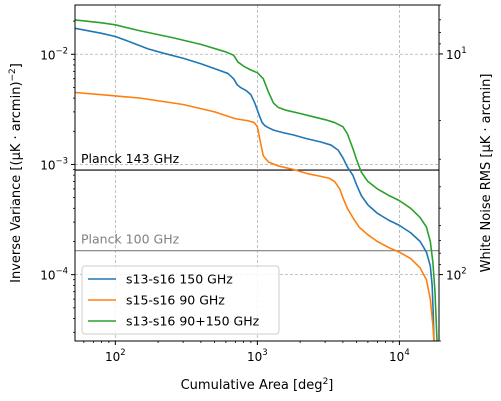  What do you see at coordinates (54, 54) in the screenshot?
I see `y-tick-label: 10⁻²` at bounding box center [54, 54].